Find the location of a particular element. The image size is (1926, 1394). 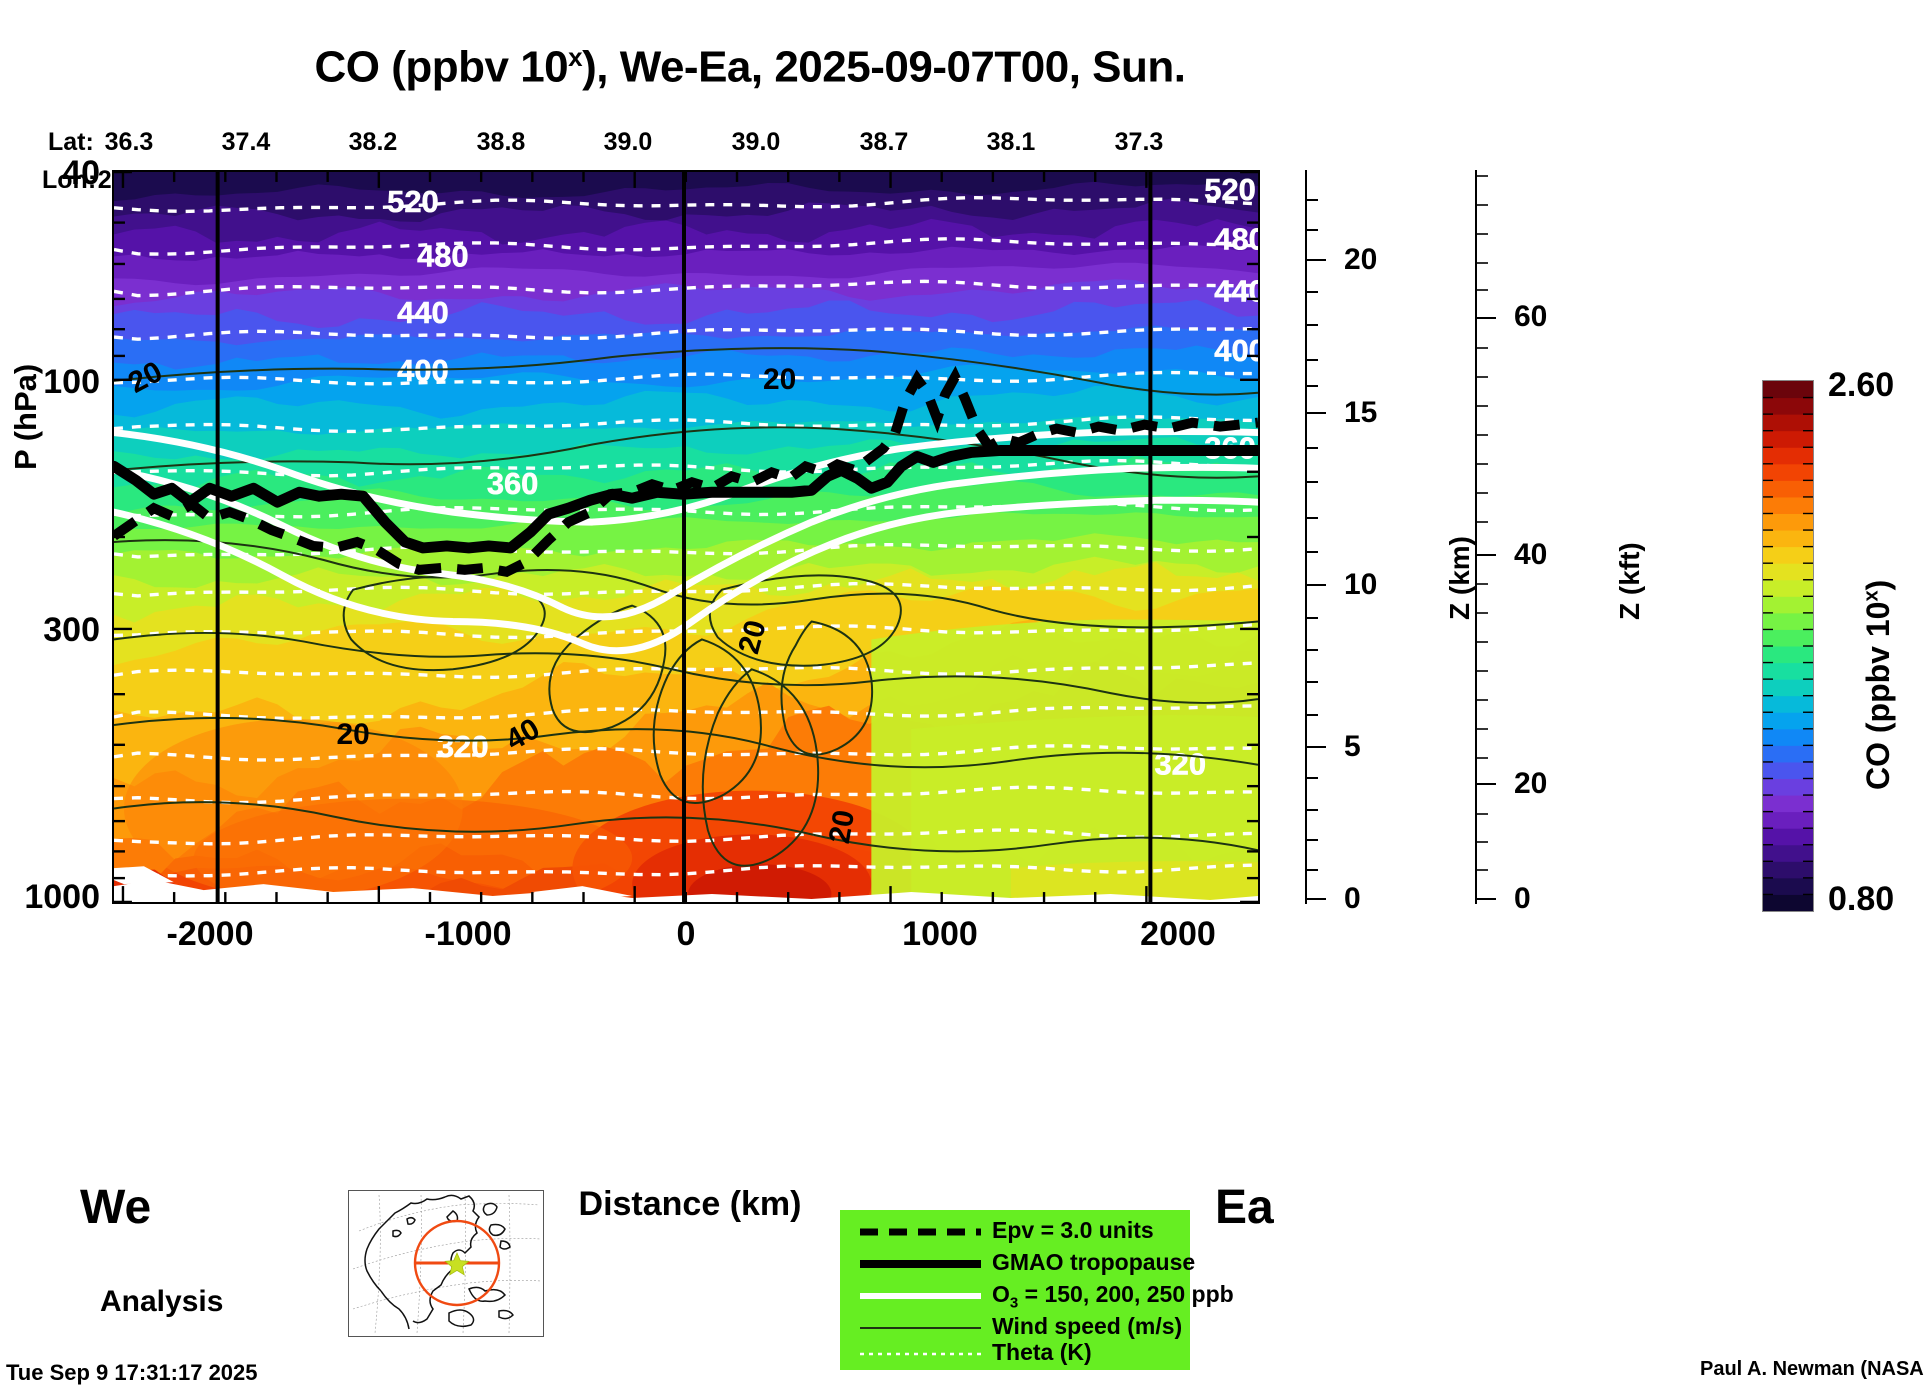

ytick-zkm: 20 is located at coordinates (1361, 259).